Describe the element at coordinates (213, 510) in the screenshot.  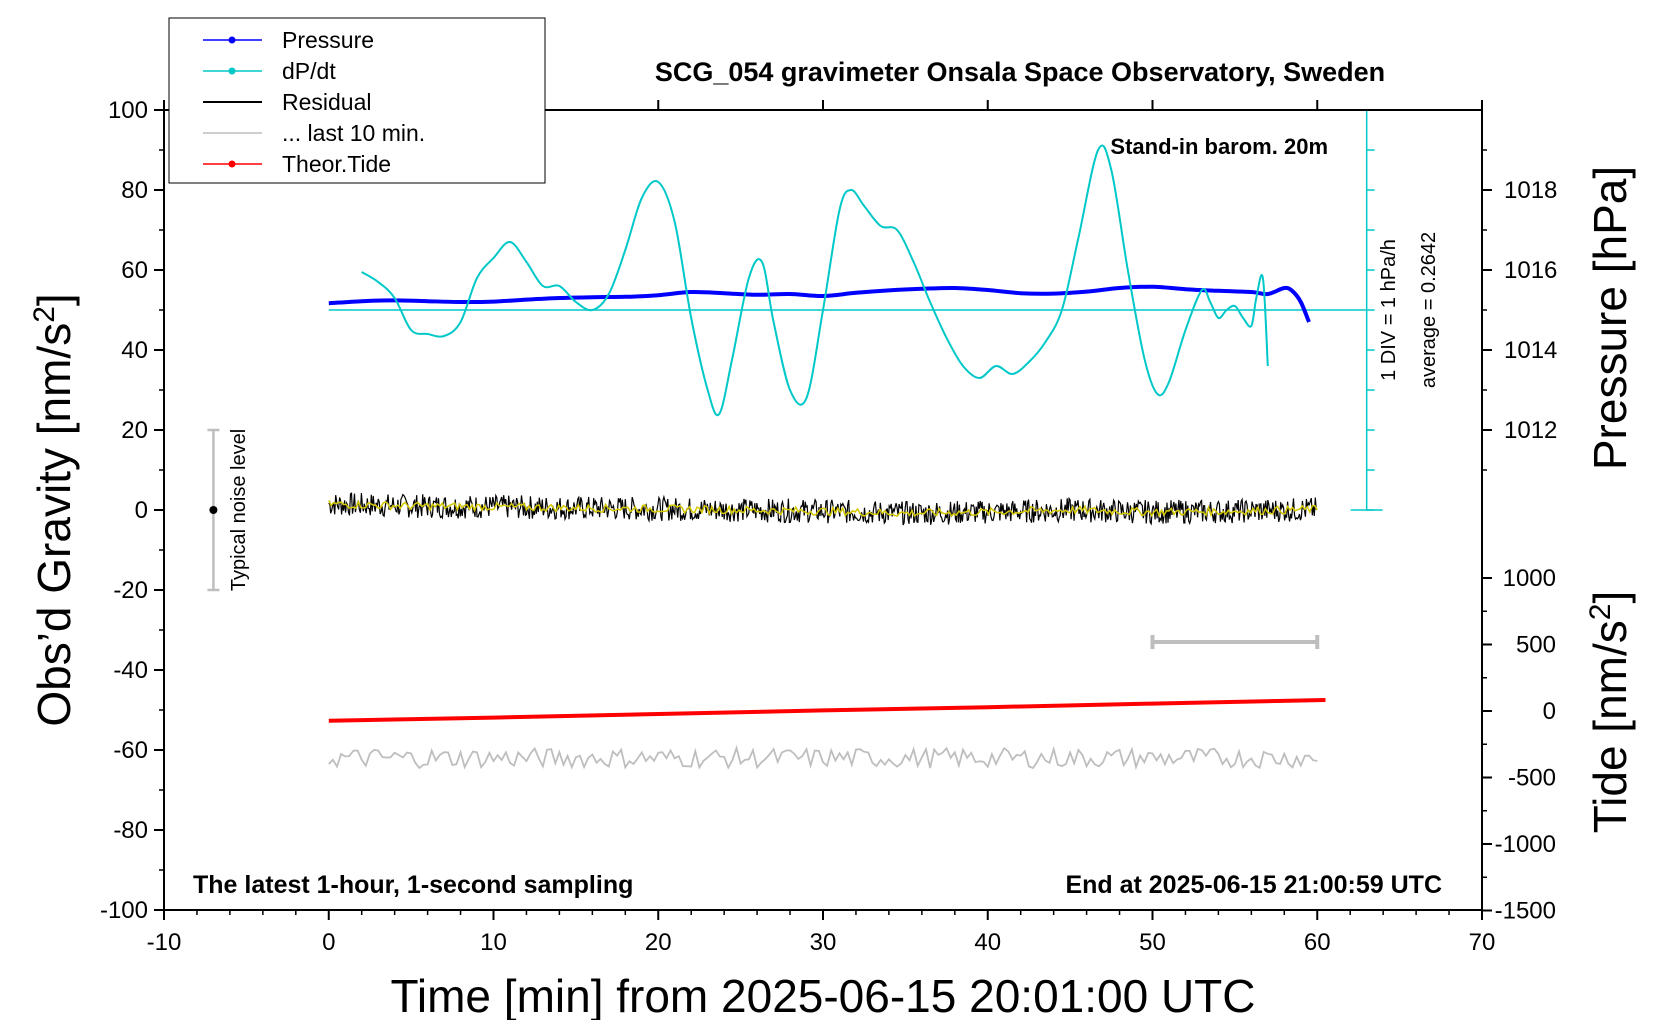
I see `noise-level-dot` at that location.